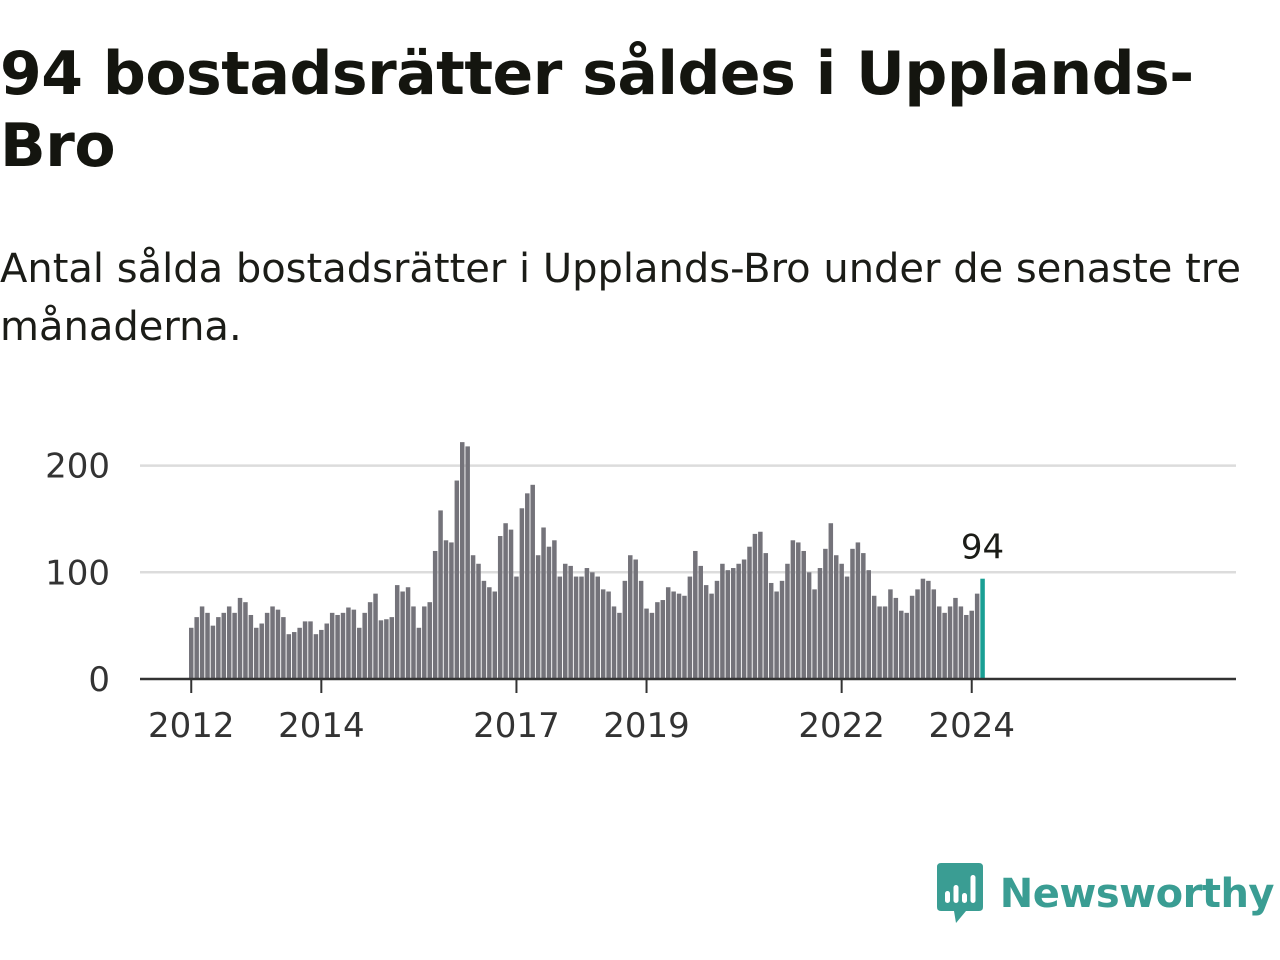 This screenshot has width=1280, height=960. What do you see at coordinates (982, 628) in the screenshot?
I see `highlighted-bar` at bounding box center [982, 628].